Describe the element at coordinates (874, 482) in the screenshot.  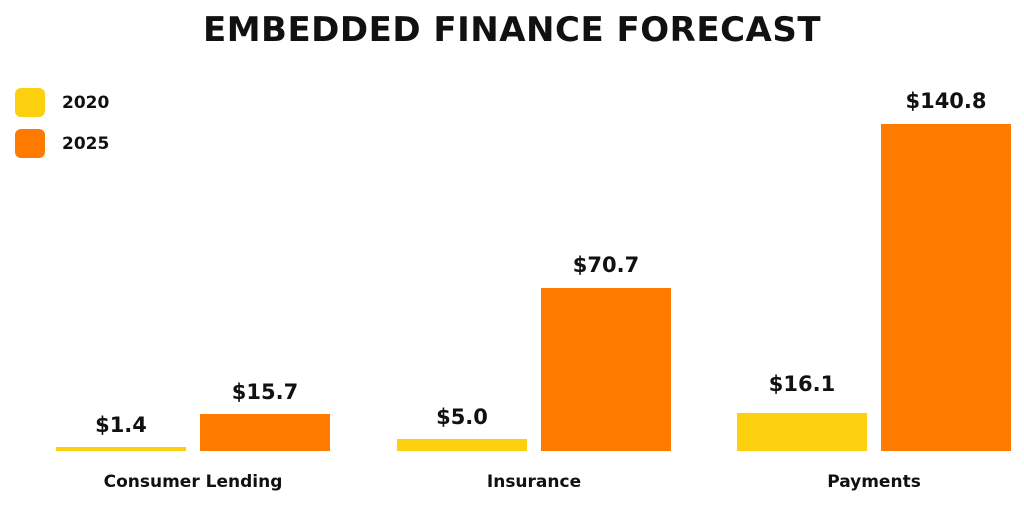
I see `category-label: Payments` at that location.